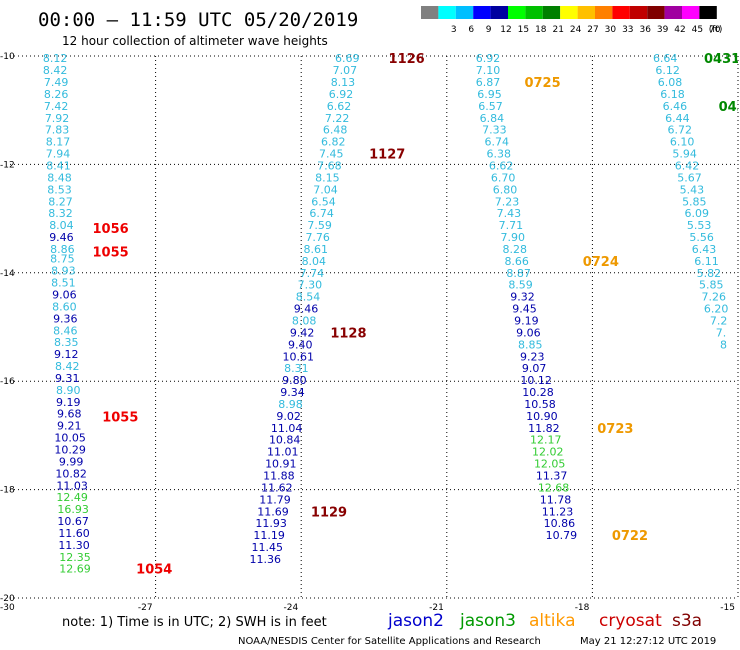 This screenshot has width=740, height=650. What do you see at coordinates (601, 262) in the screenshot?
I see `pass-time-label: 0724` at bounding box center [601, 262].